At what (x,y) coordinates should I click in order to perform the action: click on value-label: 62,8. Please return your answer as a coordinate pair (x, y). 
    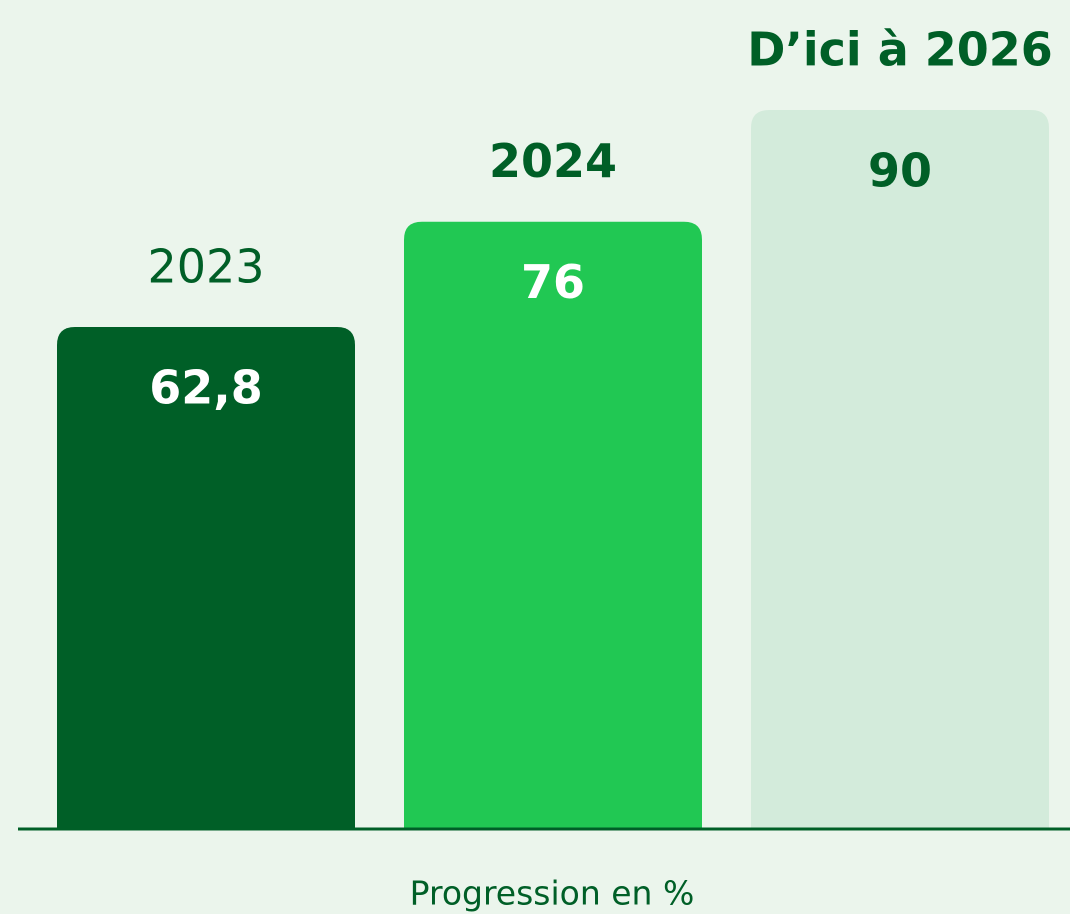
    Looking at the image, I should click on (206, 387).